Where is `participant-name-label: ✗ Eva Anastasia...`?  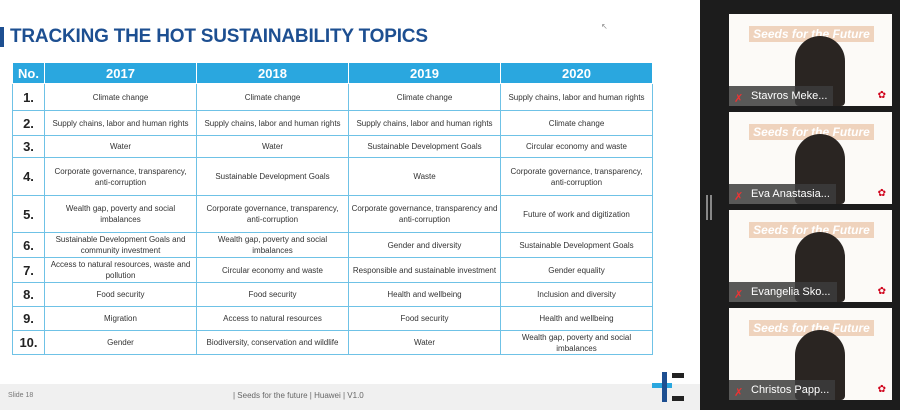
participant-name-label: ✗ Eva Anastasia... is located at coordinates (782, 194).